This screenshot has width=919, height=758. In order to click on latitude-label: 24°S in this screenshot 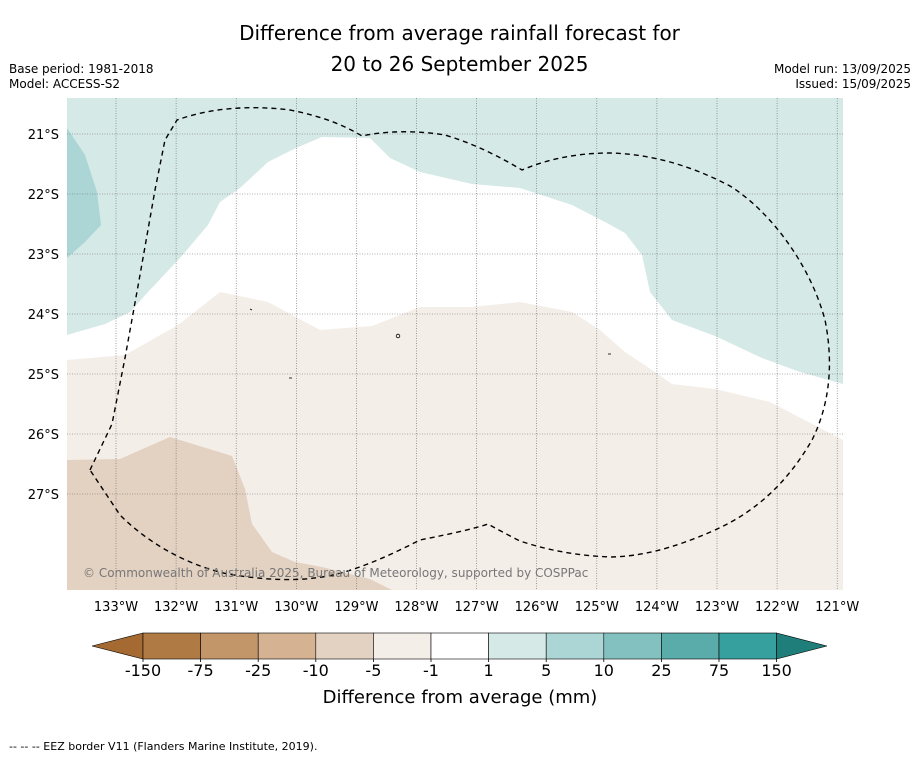, I will do `click(43, 315)`.